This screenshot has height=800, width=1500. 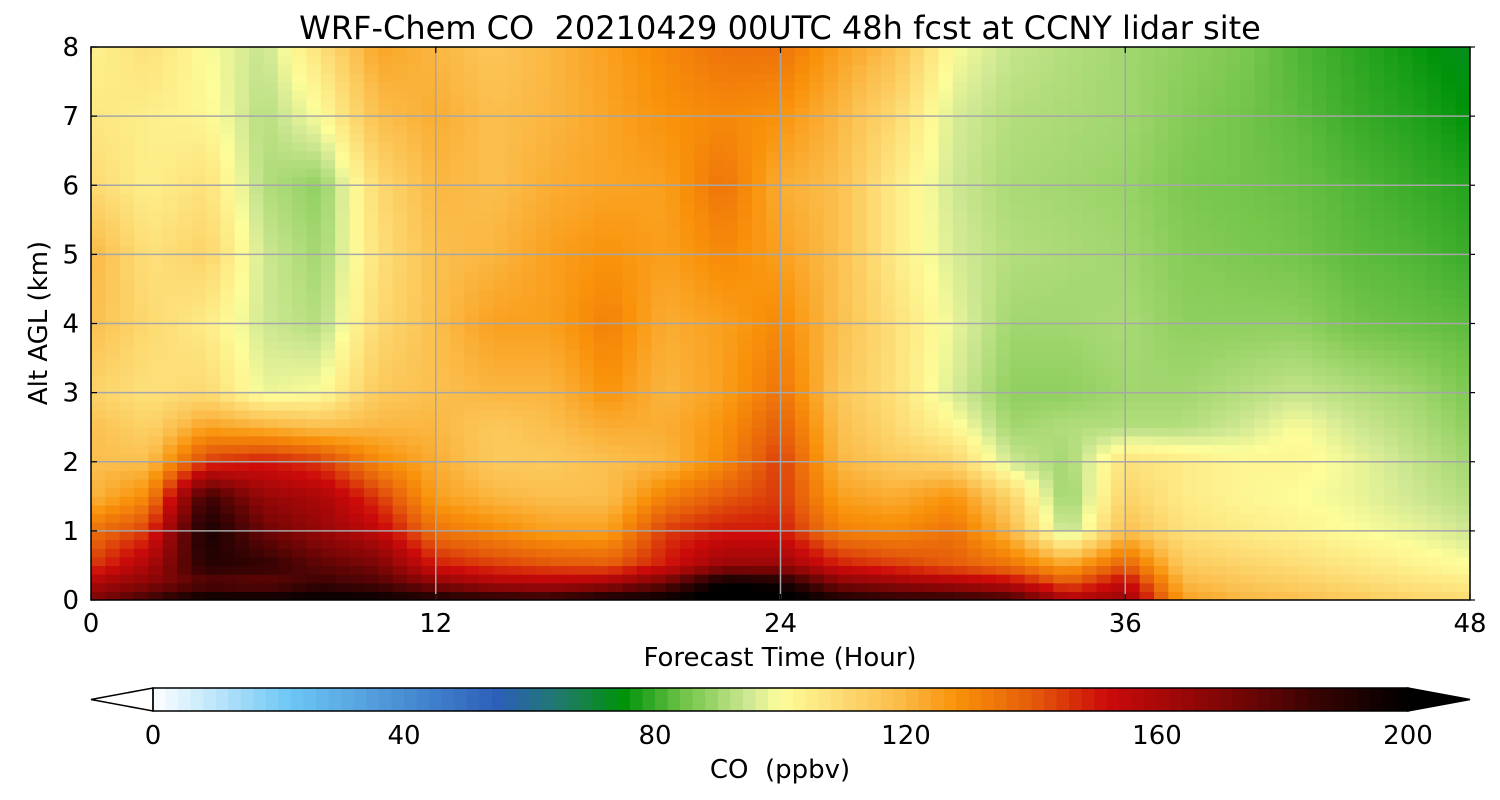 What do you see at coordinates (780, 770) in the screenshot?
I see `colorbar-label: CO (ppbv)` at bounding box center [780, 770].